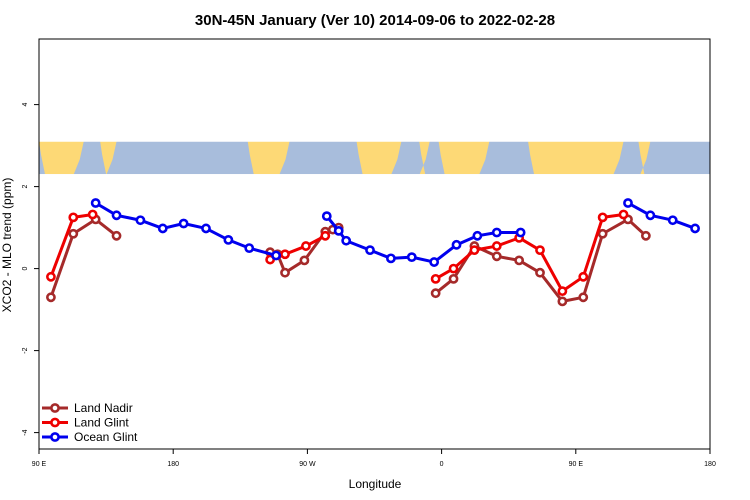 The width and height of the screenshot is (750, 500). Describe the element at coordinates (101, 423) in the screenshot. I see `legend-label: Land Glint` at that location.